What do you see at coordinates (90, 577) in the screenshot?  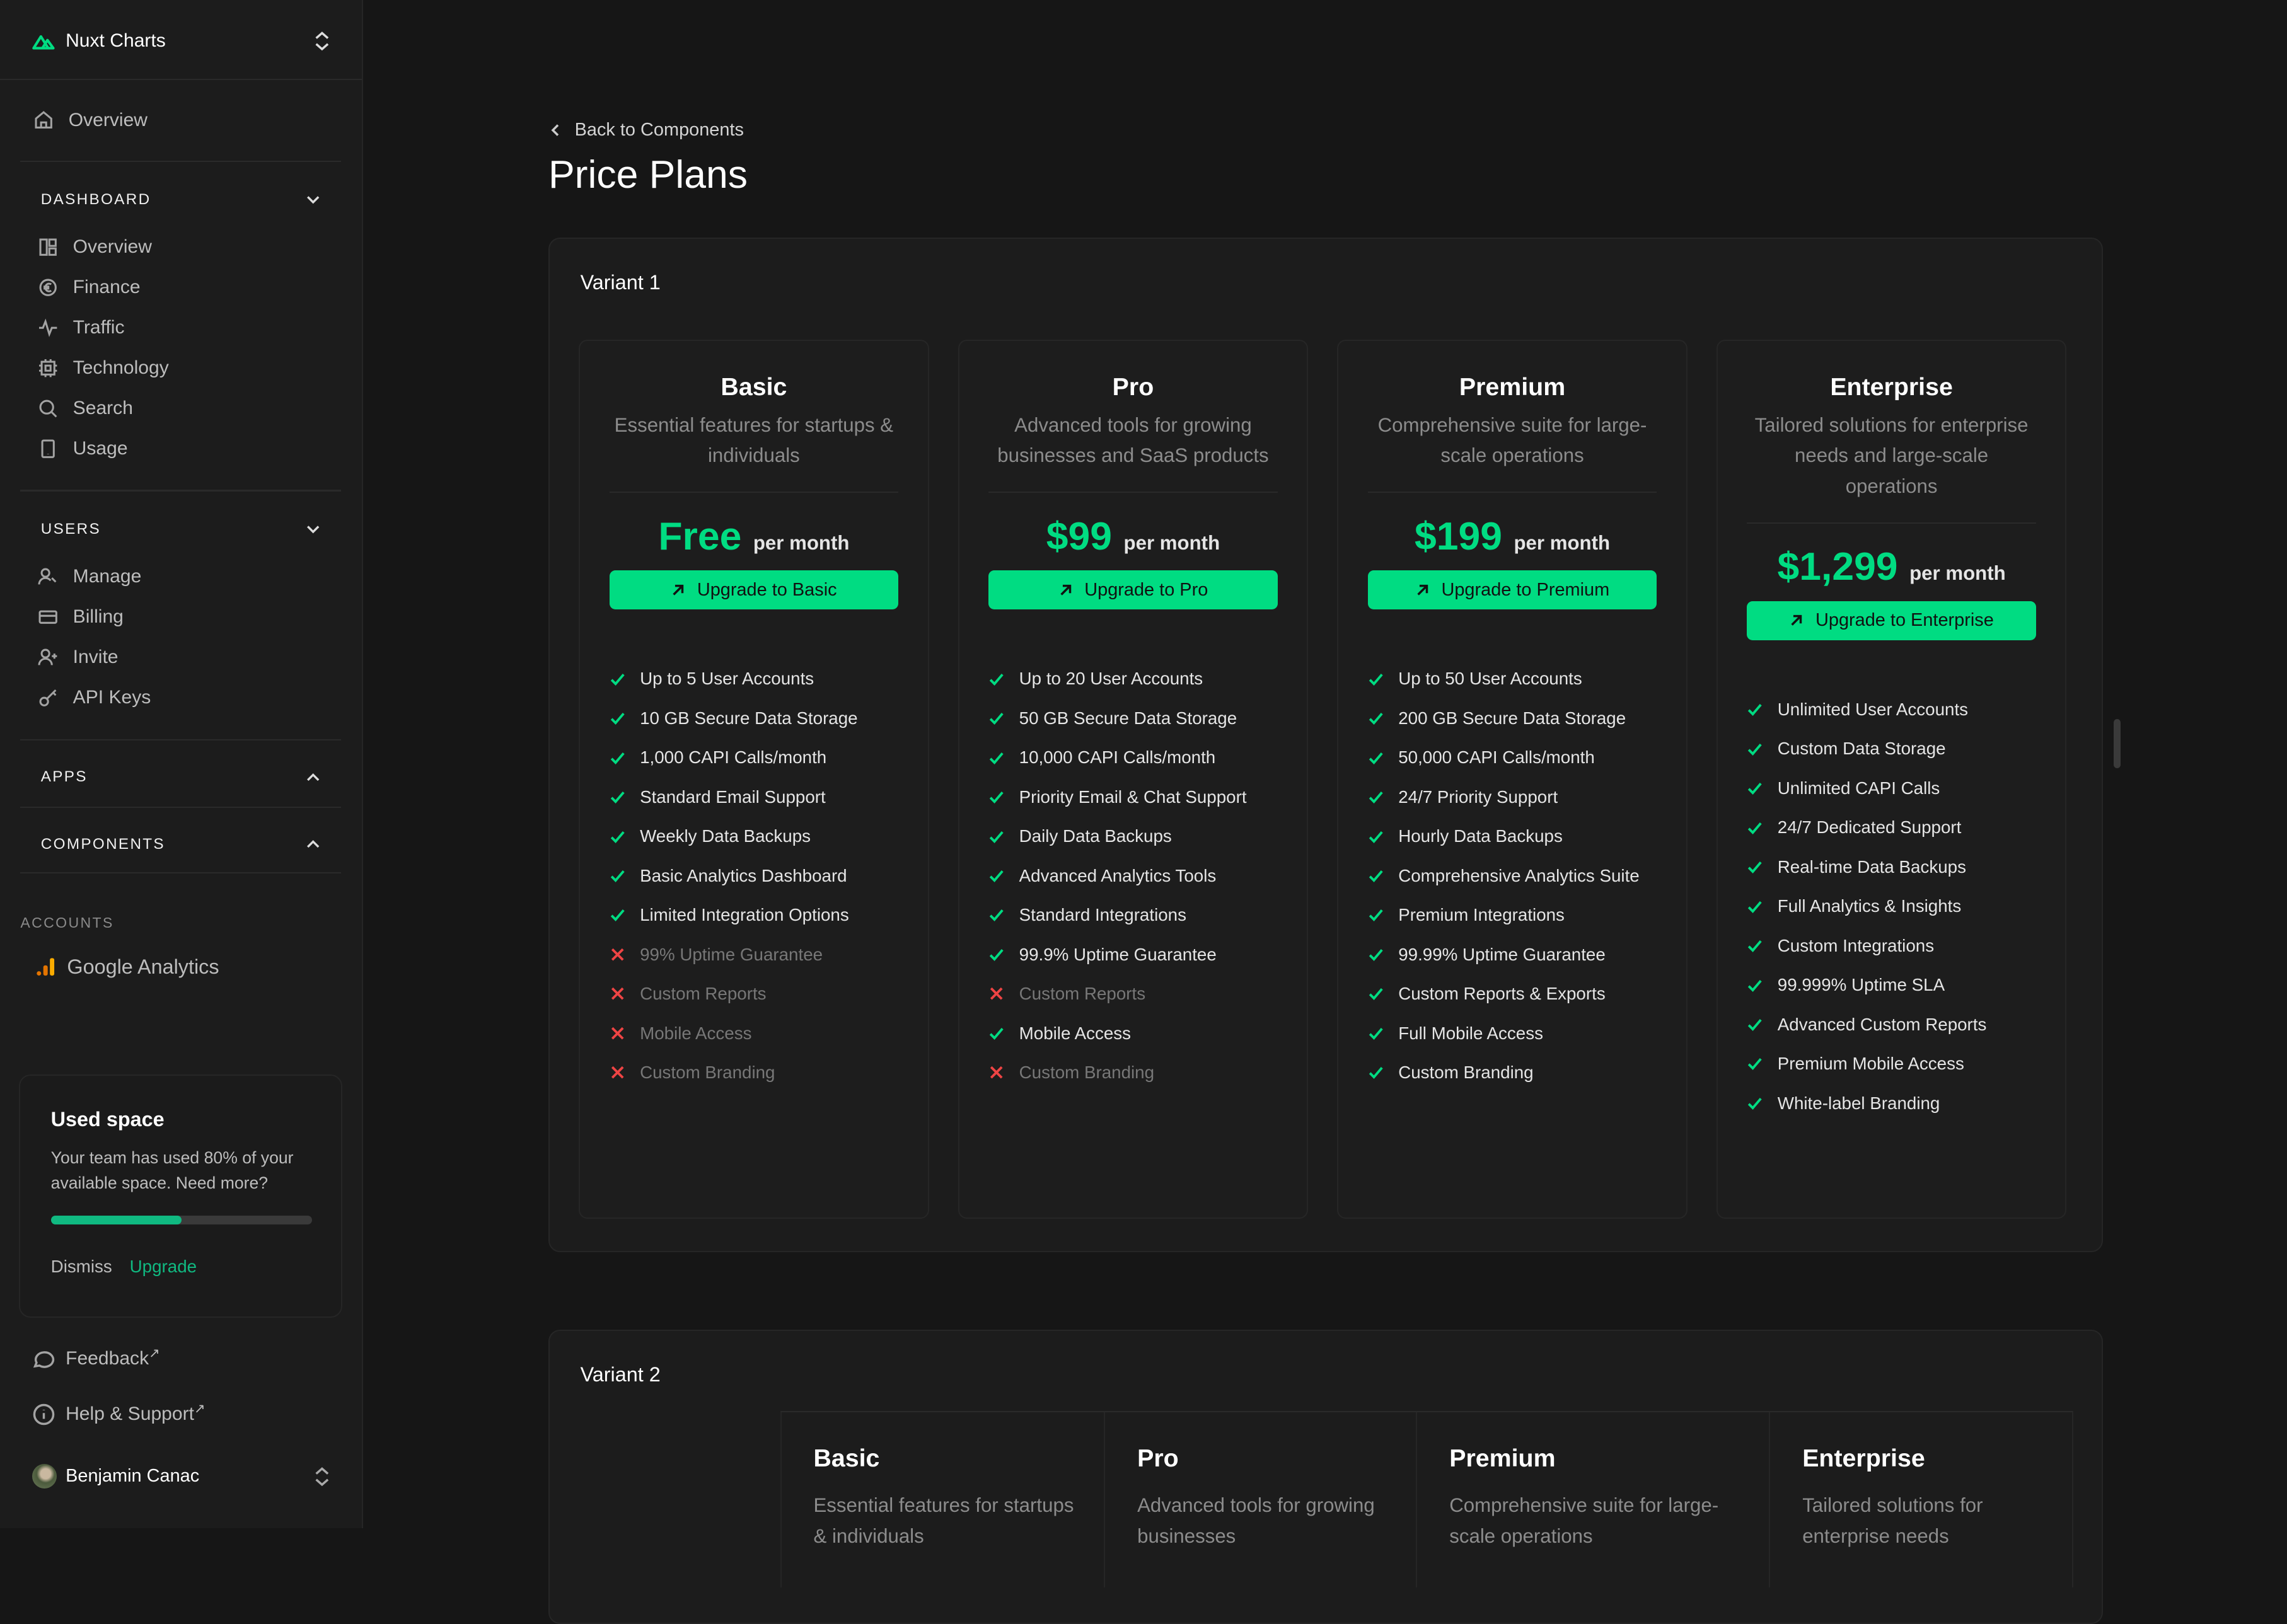 I see `nav-manage: Manage` at bounding box center [90, 577].